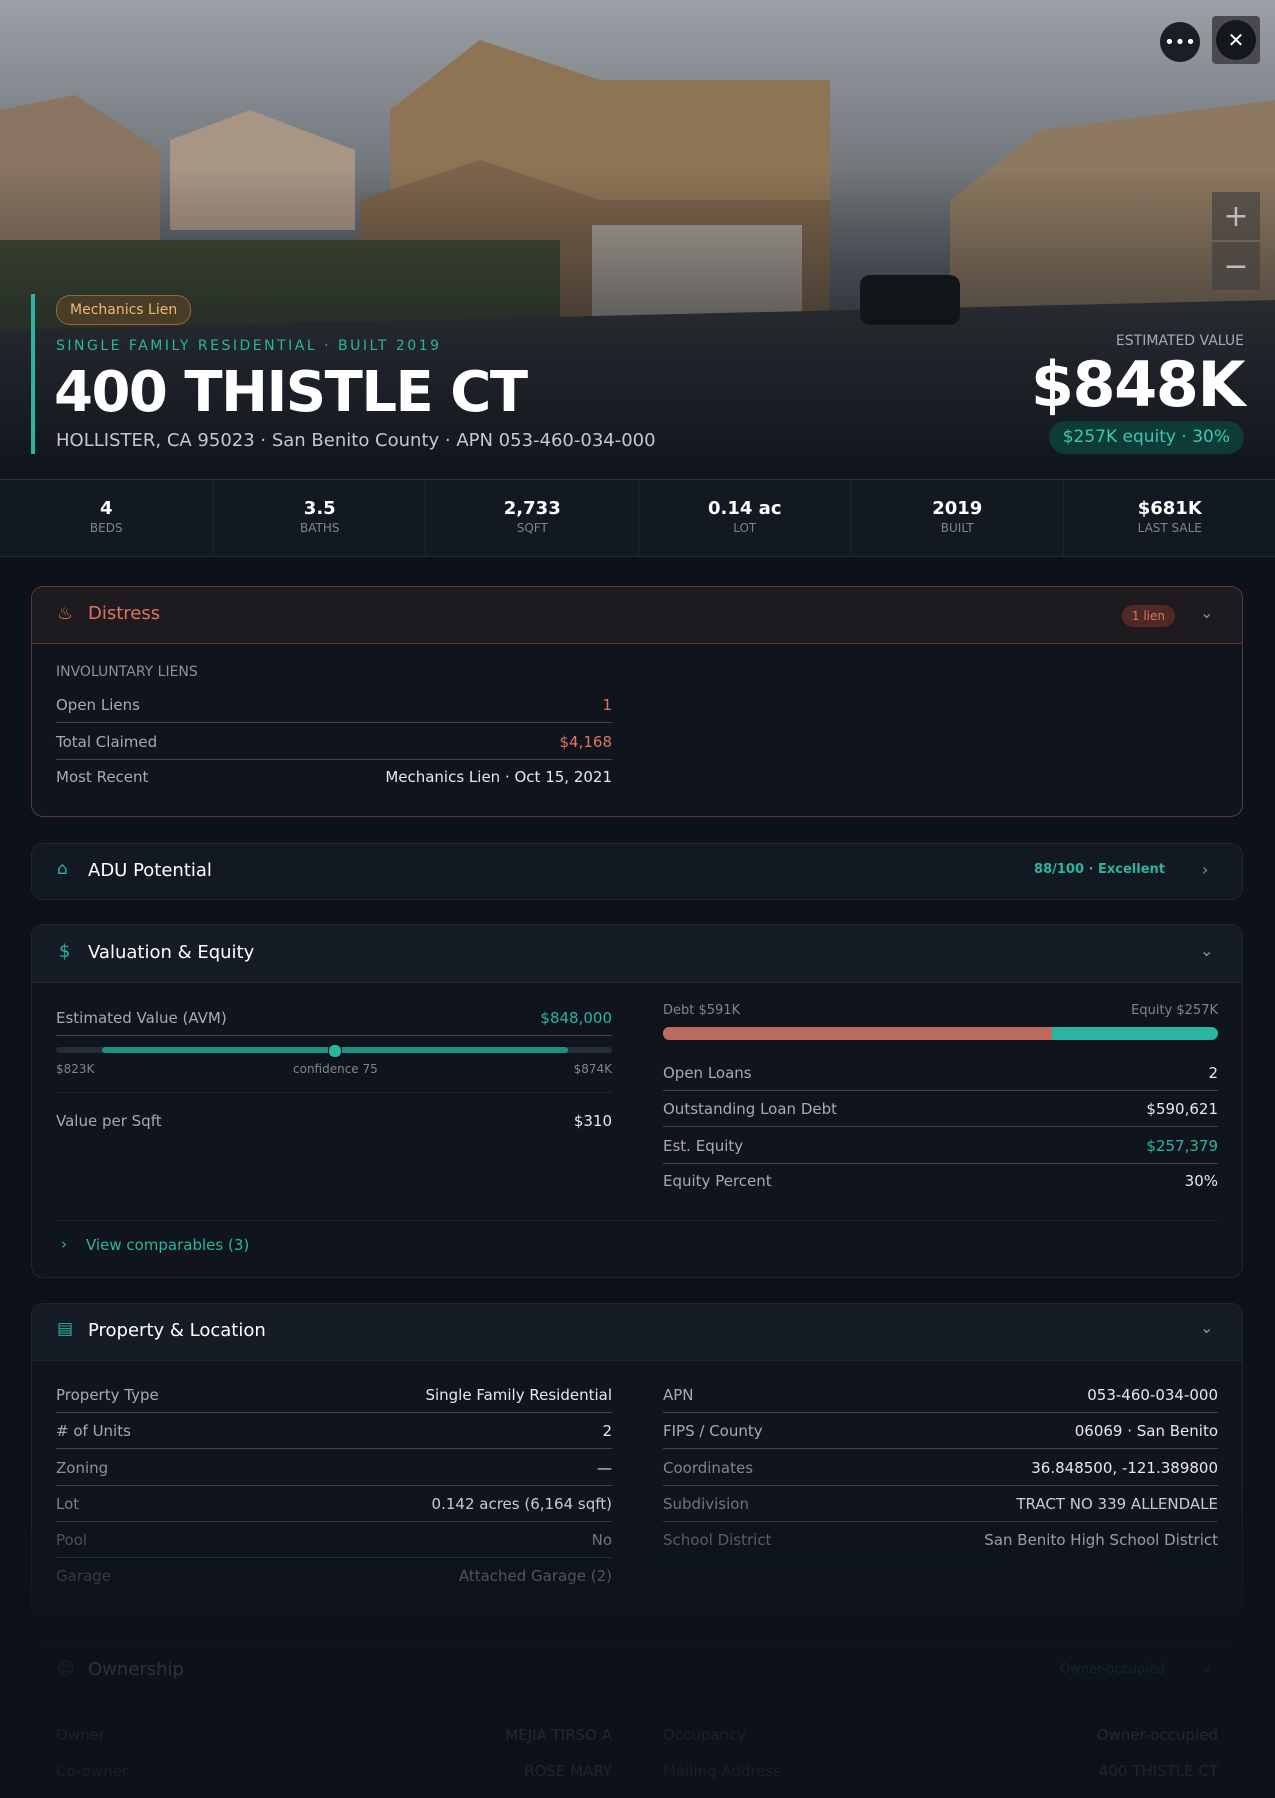 The width and height of the screenshot is (1275, 1798). Describe the element at coordinates (106, 508) in the screenshot. I see `stat-value: 4` at that location.